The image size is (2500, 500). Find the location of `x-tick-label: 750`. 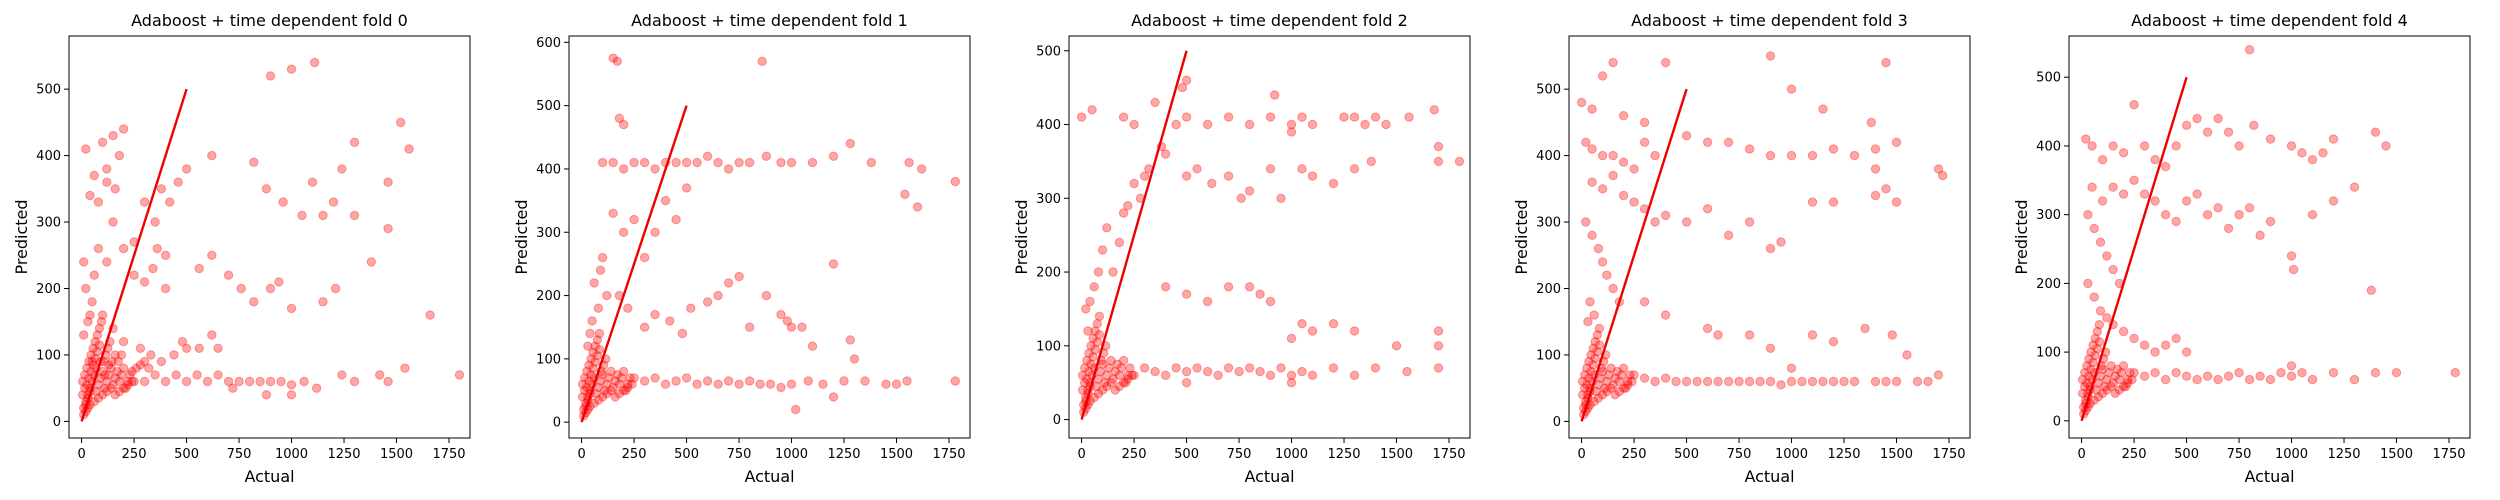

x-tick-label: 750 is located at coordinates (1239, 454).